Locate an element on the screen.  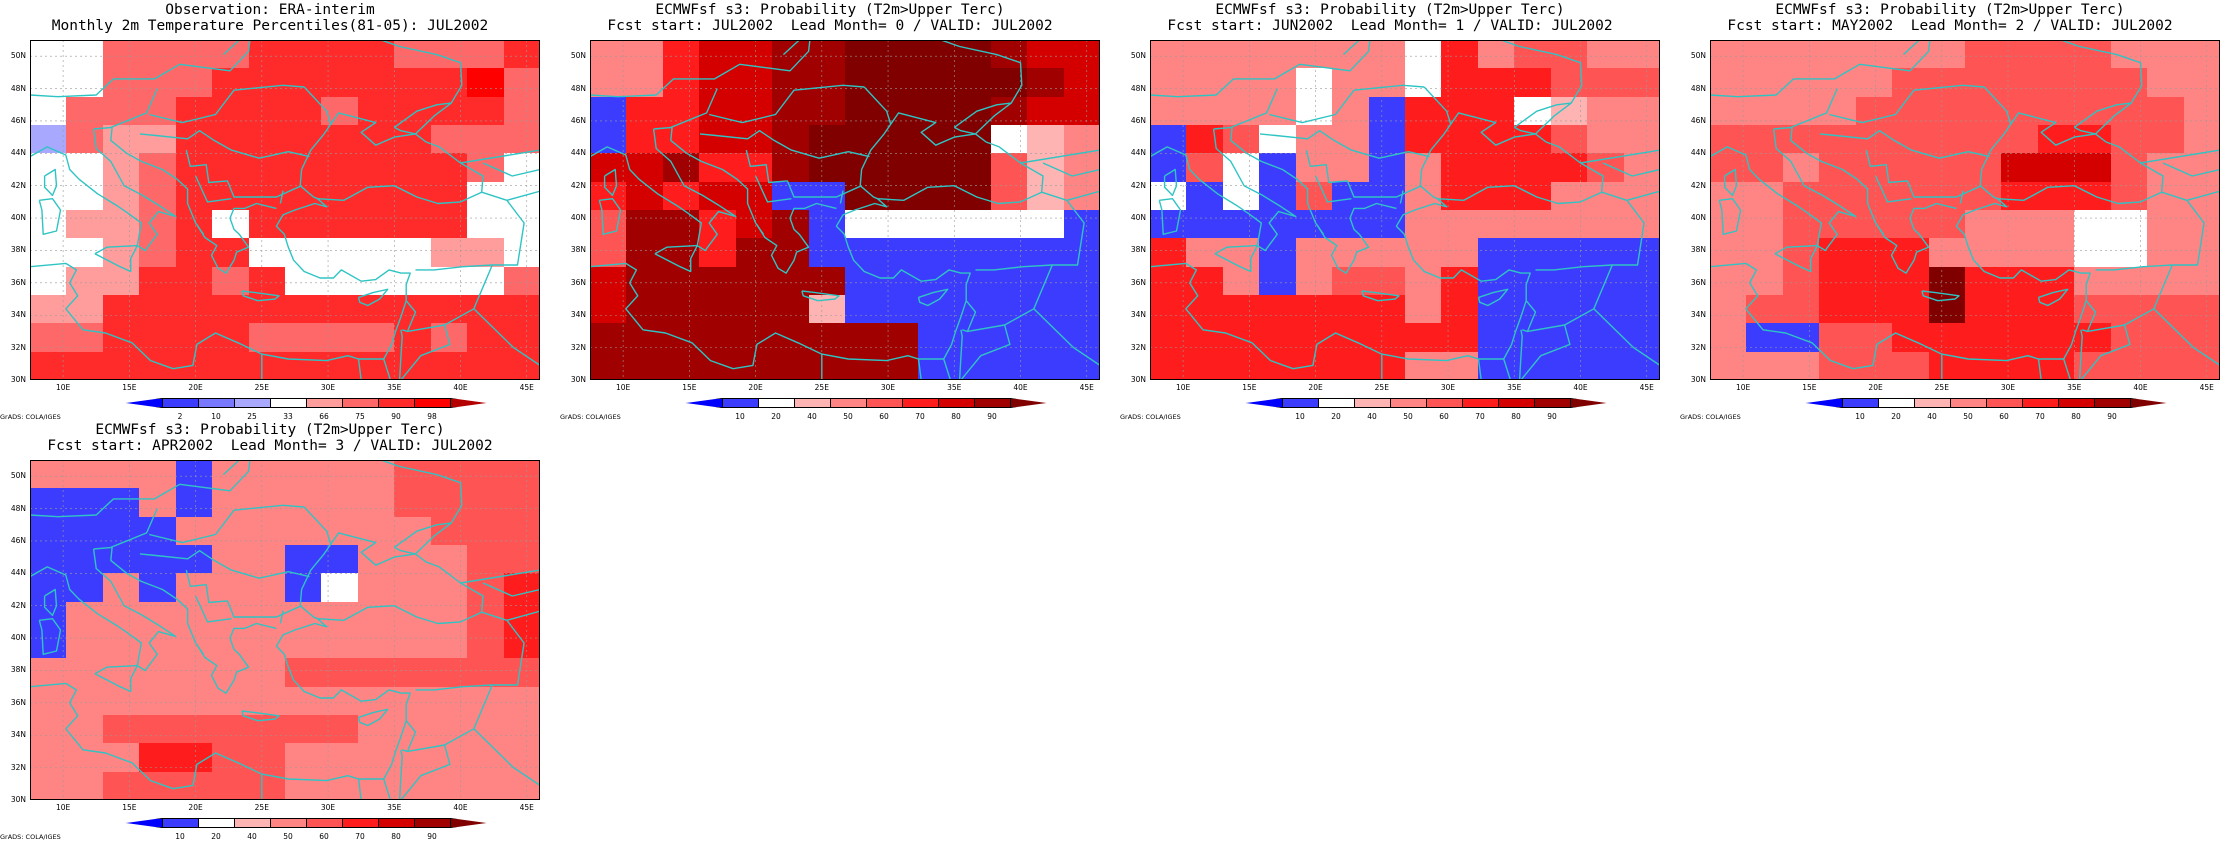
colorbar-label: 40 is located at coordinates (812, 416).